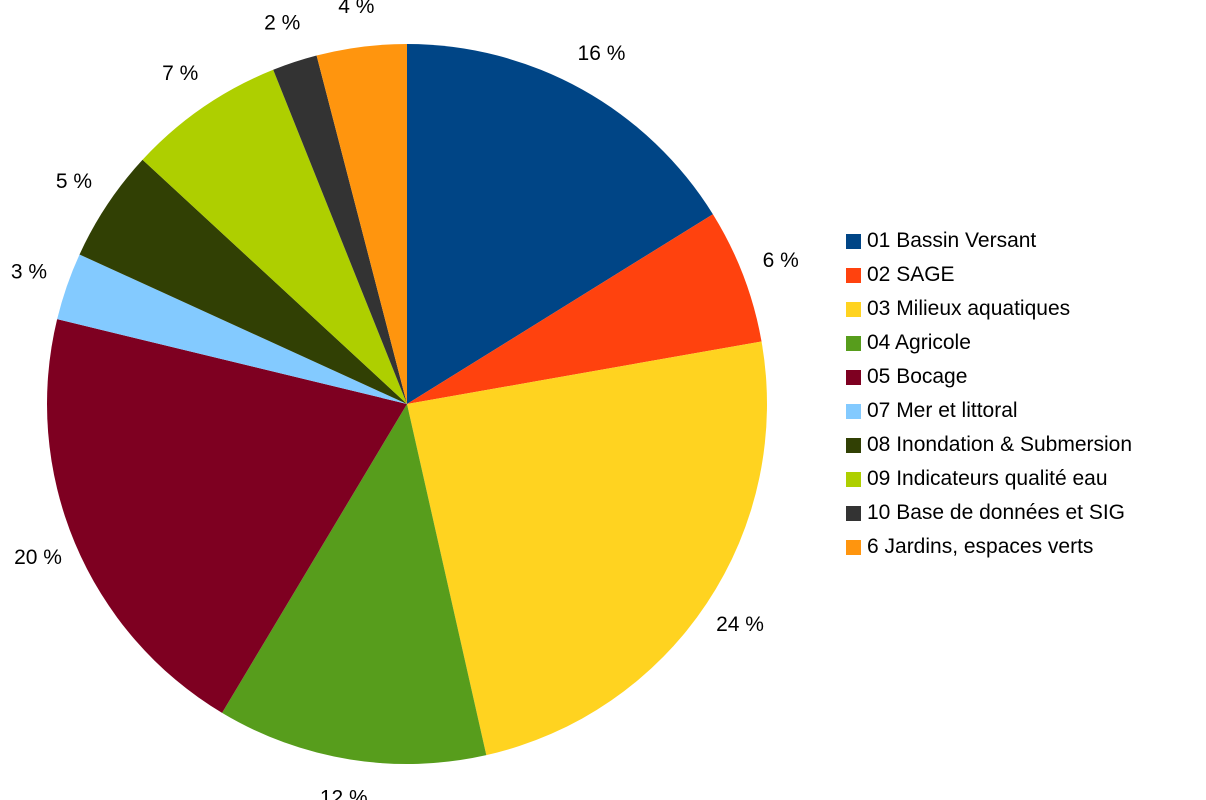  I want to click on legend-item-6: 08 Inondation & Submersion, so click(1024, 445).